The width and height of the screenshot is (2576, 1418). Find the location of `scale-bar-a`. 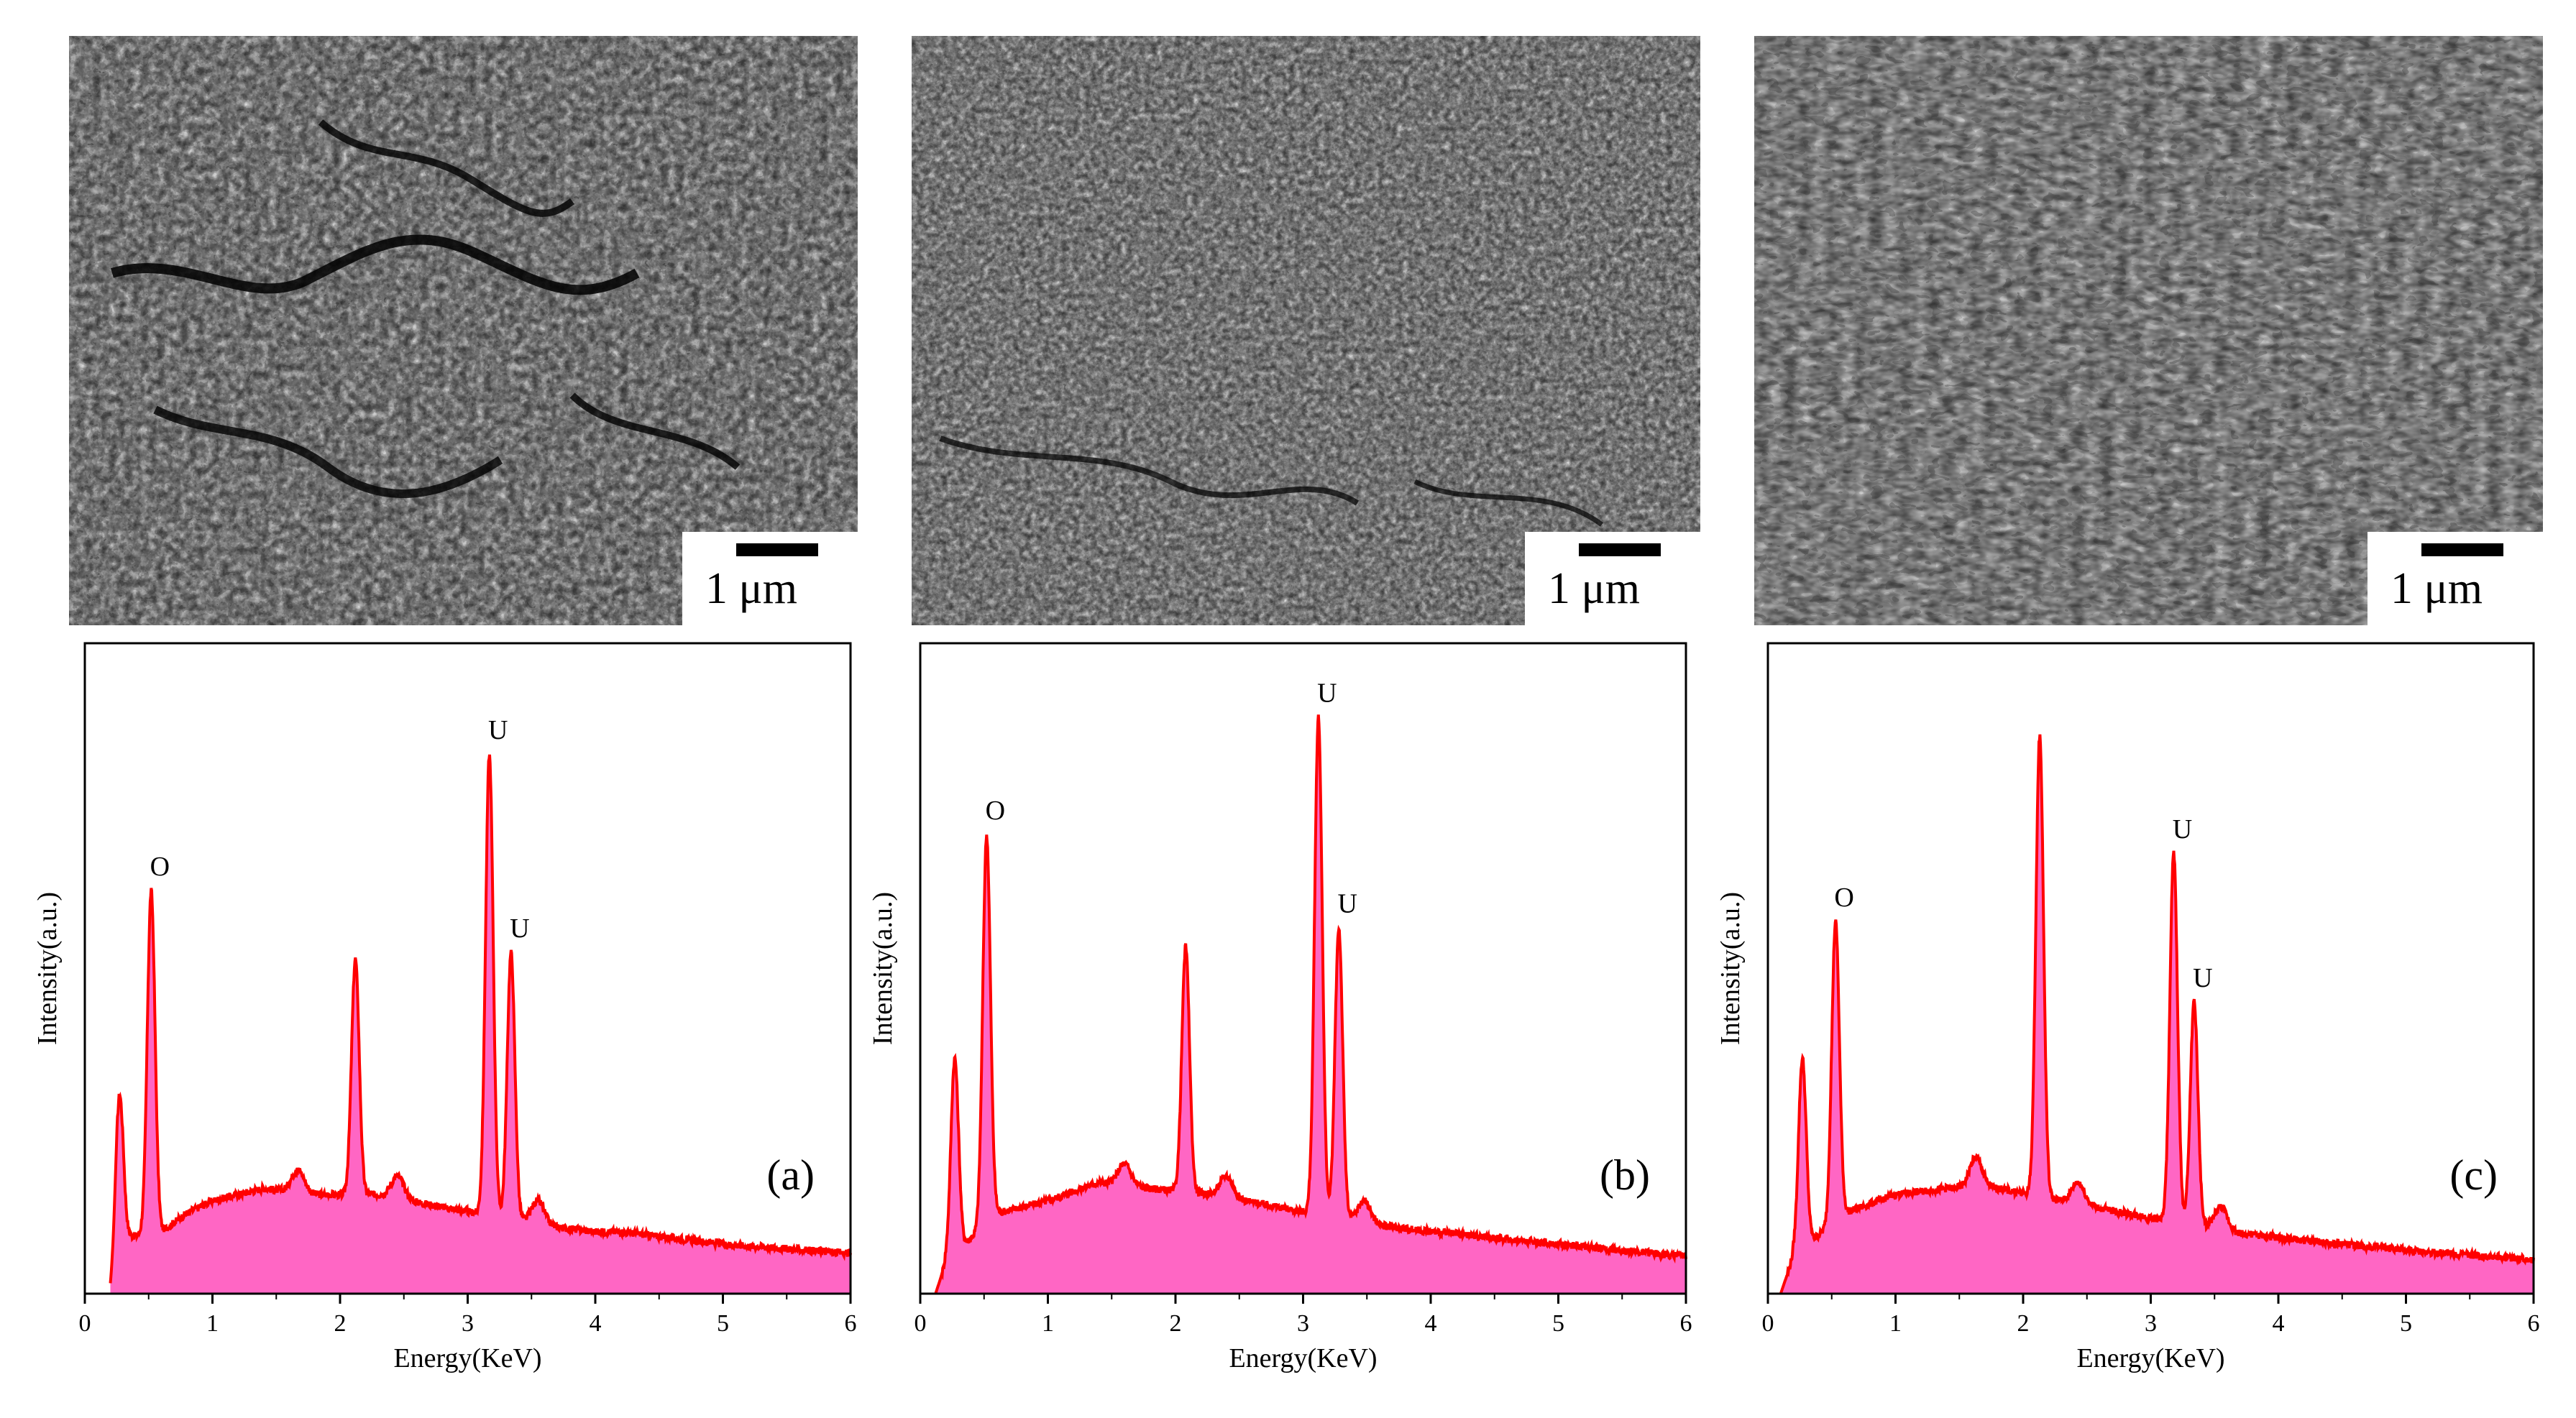

scale-bar-a is located at coordinates (777, 549).